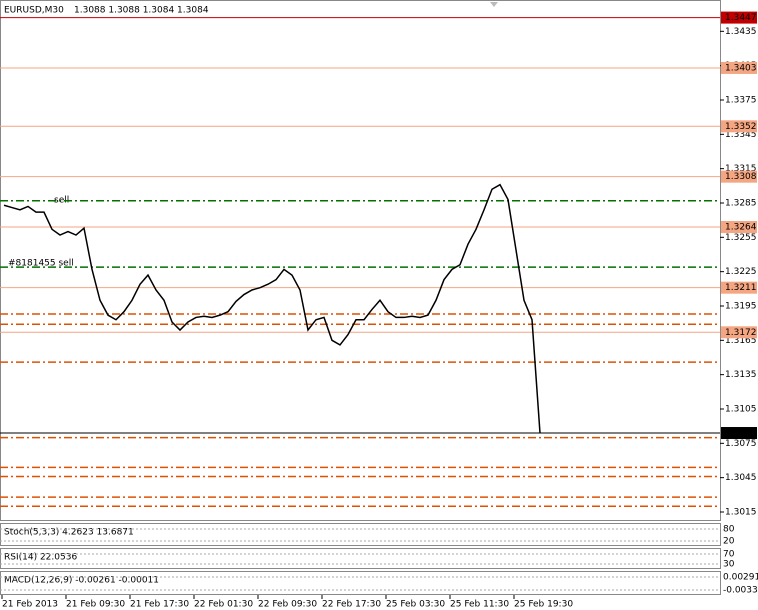 The image size is (758, 610). Describe the element at coordinates (81, 581) in the screenshot. I see `indicator-label: MACD(12,26,9) -0.00261 -0.00011` at that location.